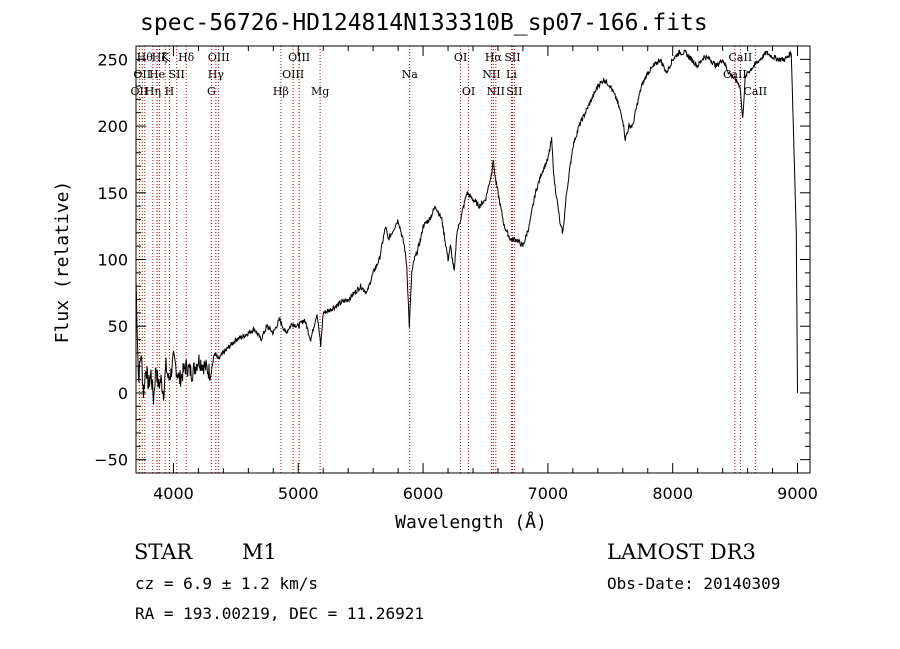 Image resolution: width=900 pixels, height=649 pixels. I want to click on x-tick-label: 7000, so click(548, 493).